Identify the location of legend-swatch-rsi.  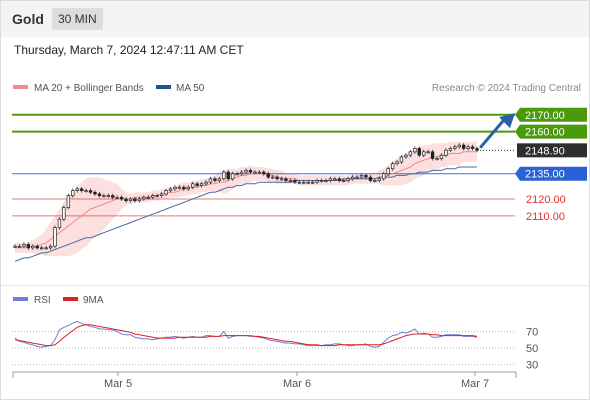
(20, 299).